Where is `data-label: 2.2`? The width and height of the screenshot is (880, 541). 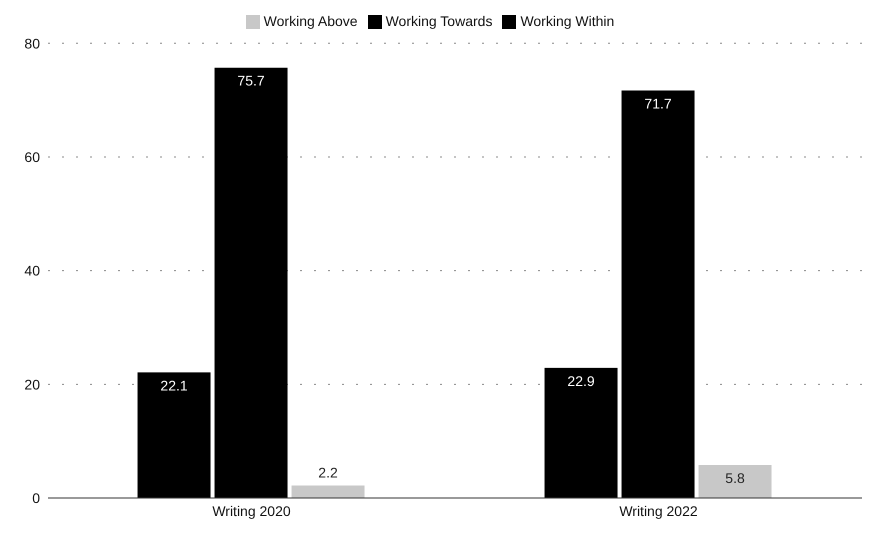 data-label: 2.2 is located at coordinates (328, 472).